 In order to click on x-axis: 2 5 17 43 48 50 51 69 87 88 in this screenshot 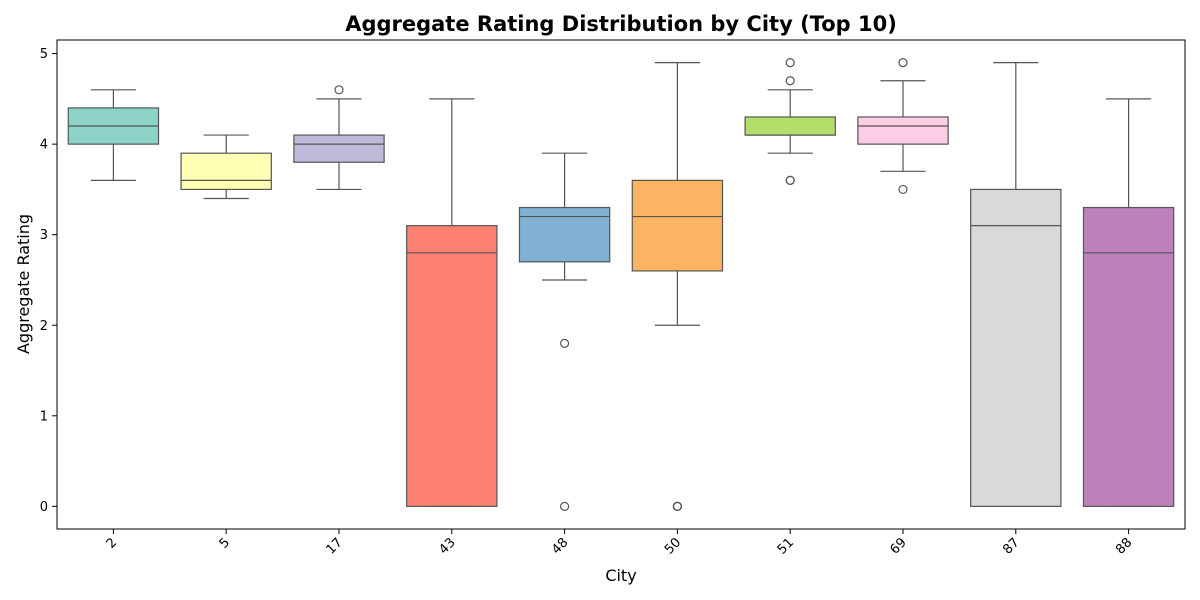, I will do `click(619, 543)`.